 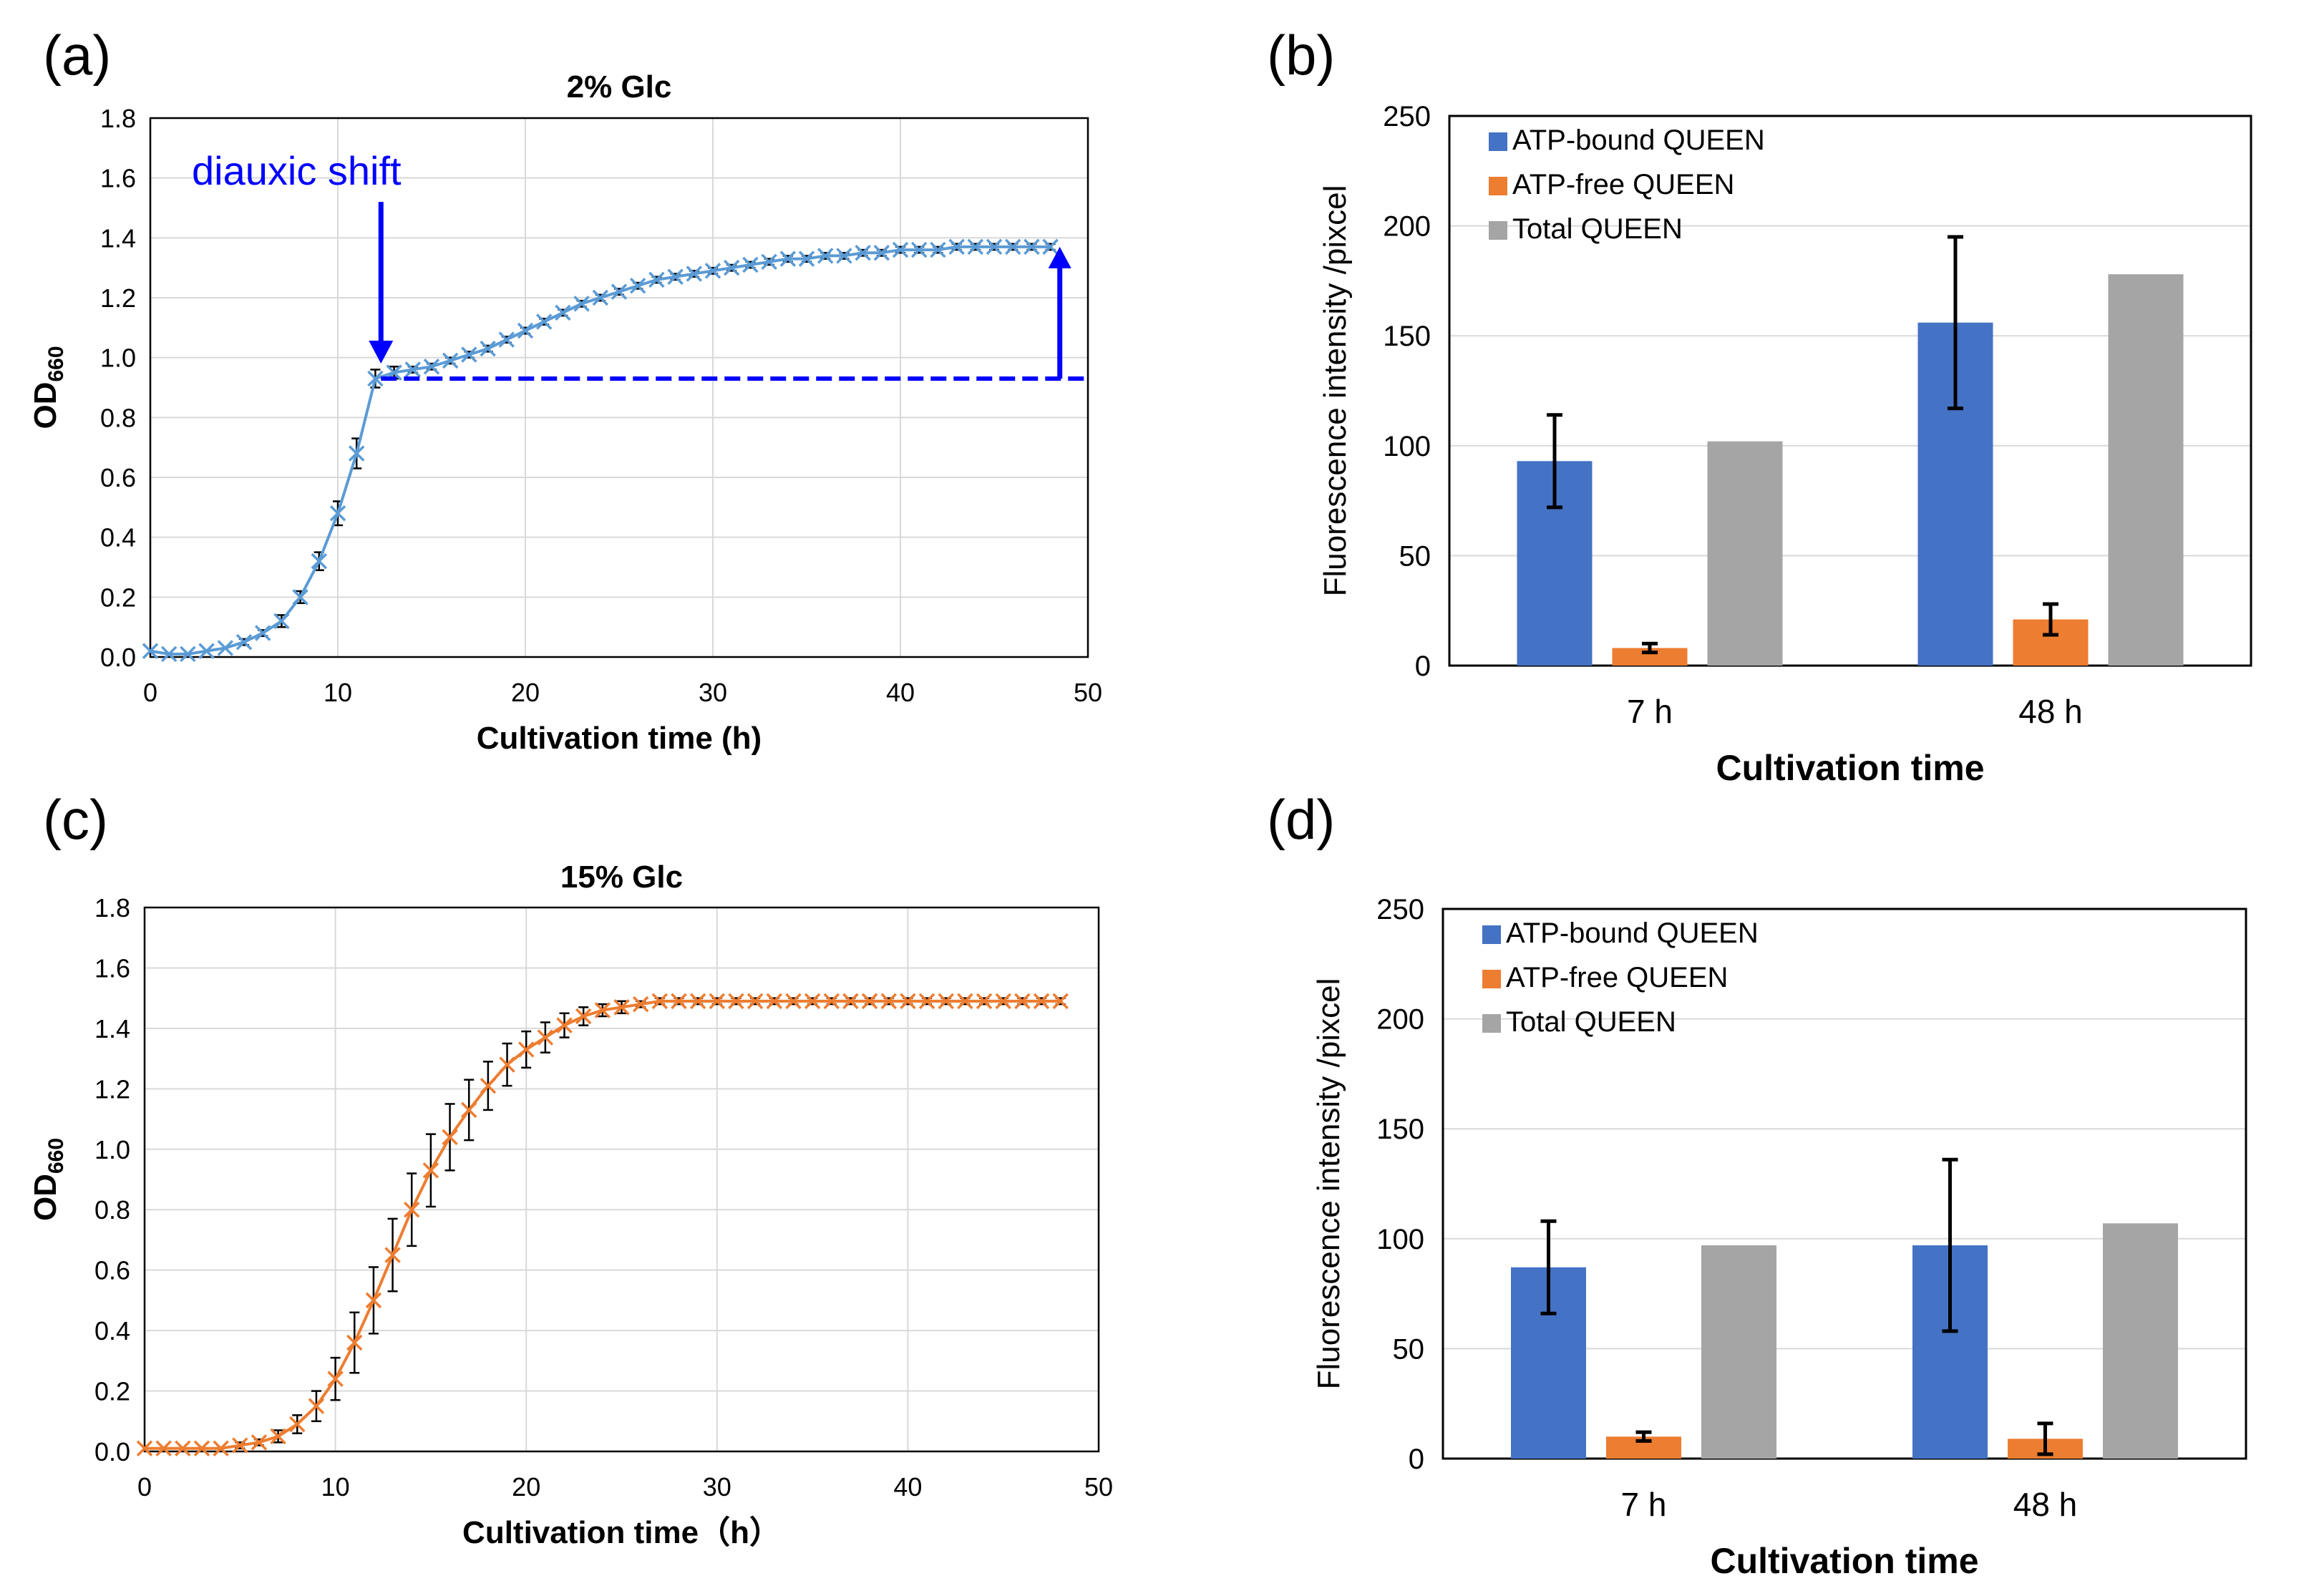 What do you see at coordinates (112, 1452) in the screenshot?
I see `y-tick-label: 0.0` at bounding box center [112, 1452].